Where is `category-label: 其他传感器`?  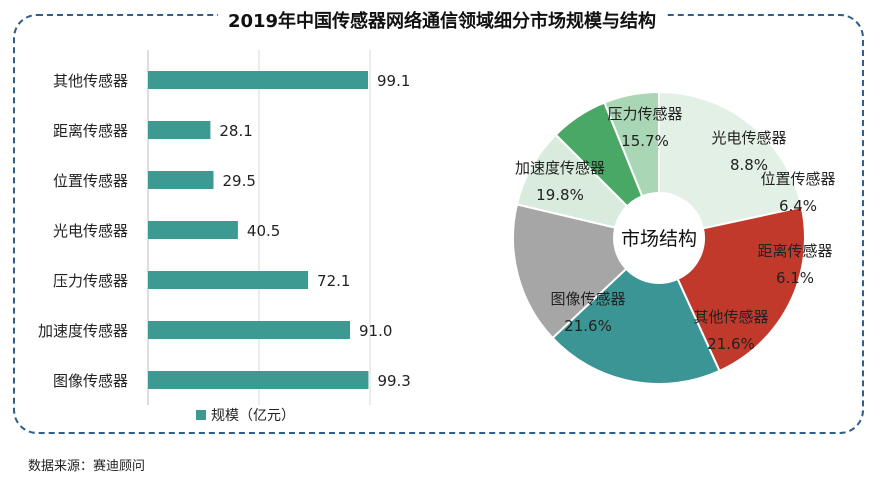 category-label: 其他传感器 is located at coordinates (90, 81).